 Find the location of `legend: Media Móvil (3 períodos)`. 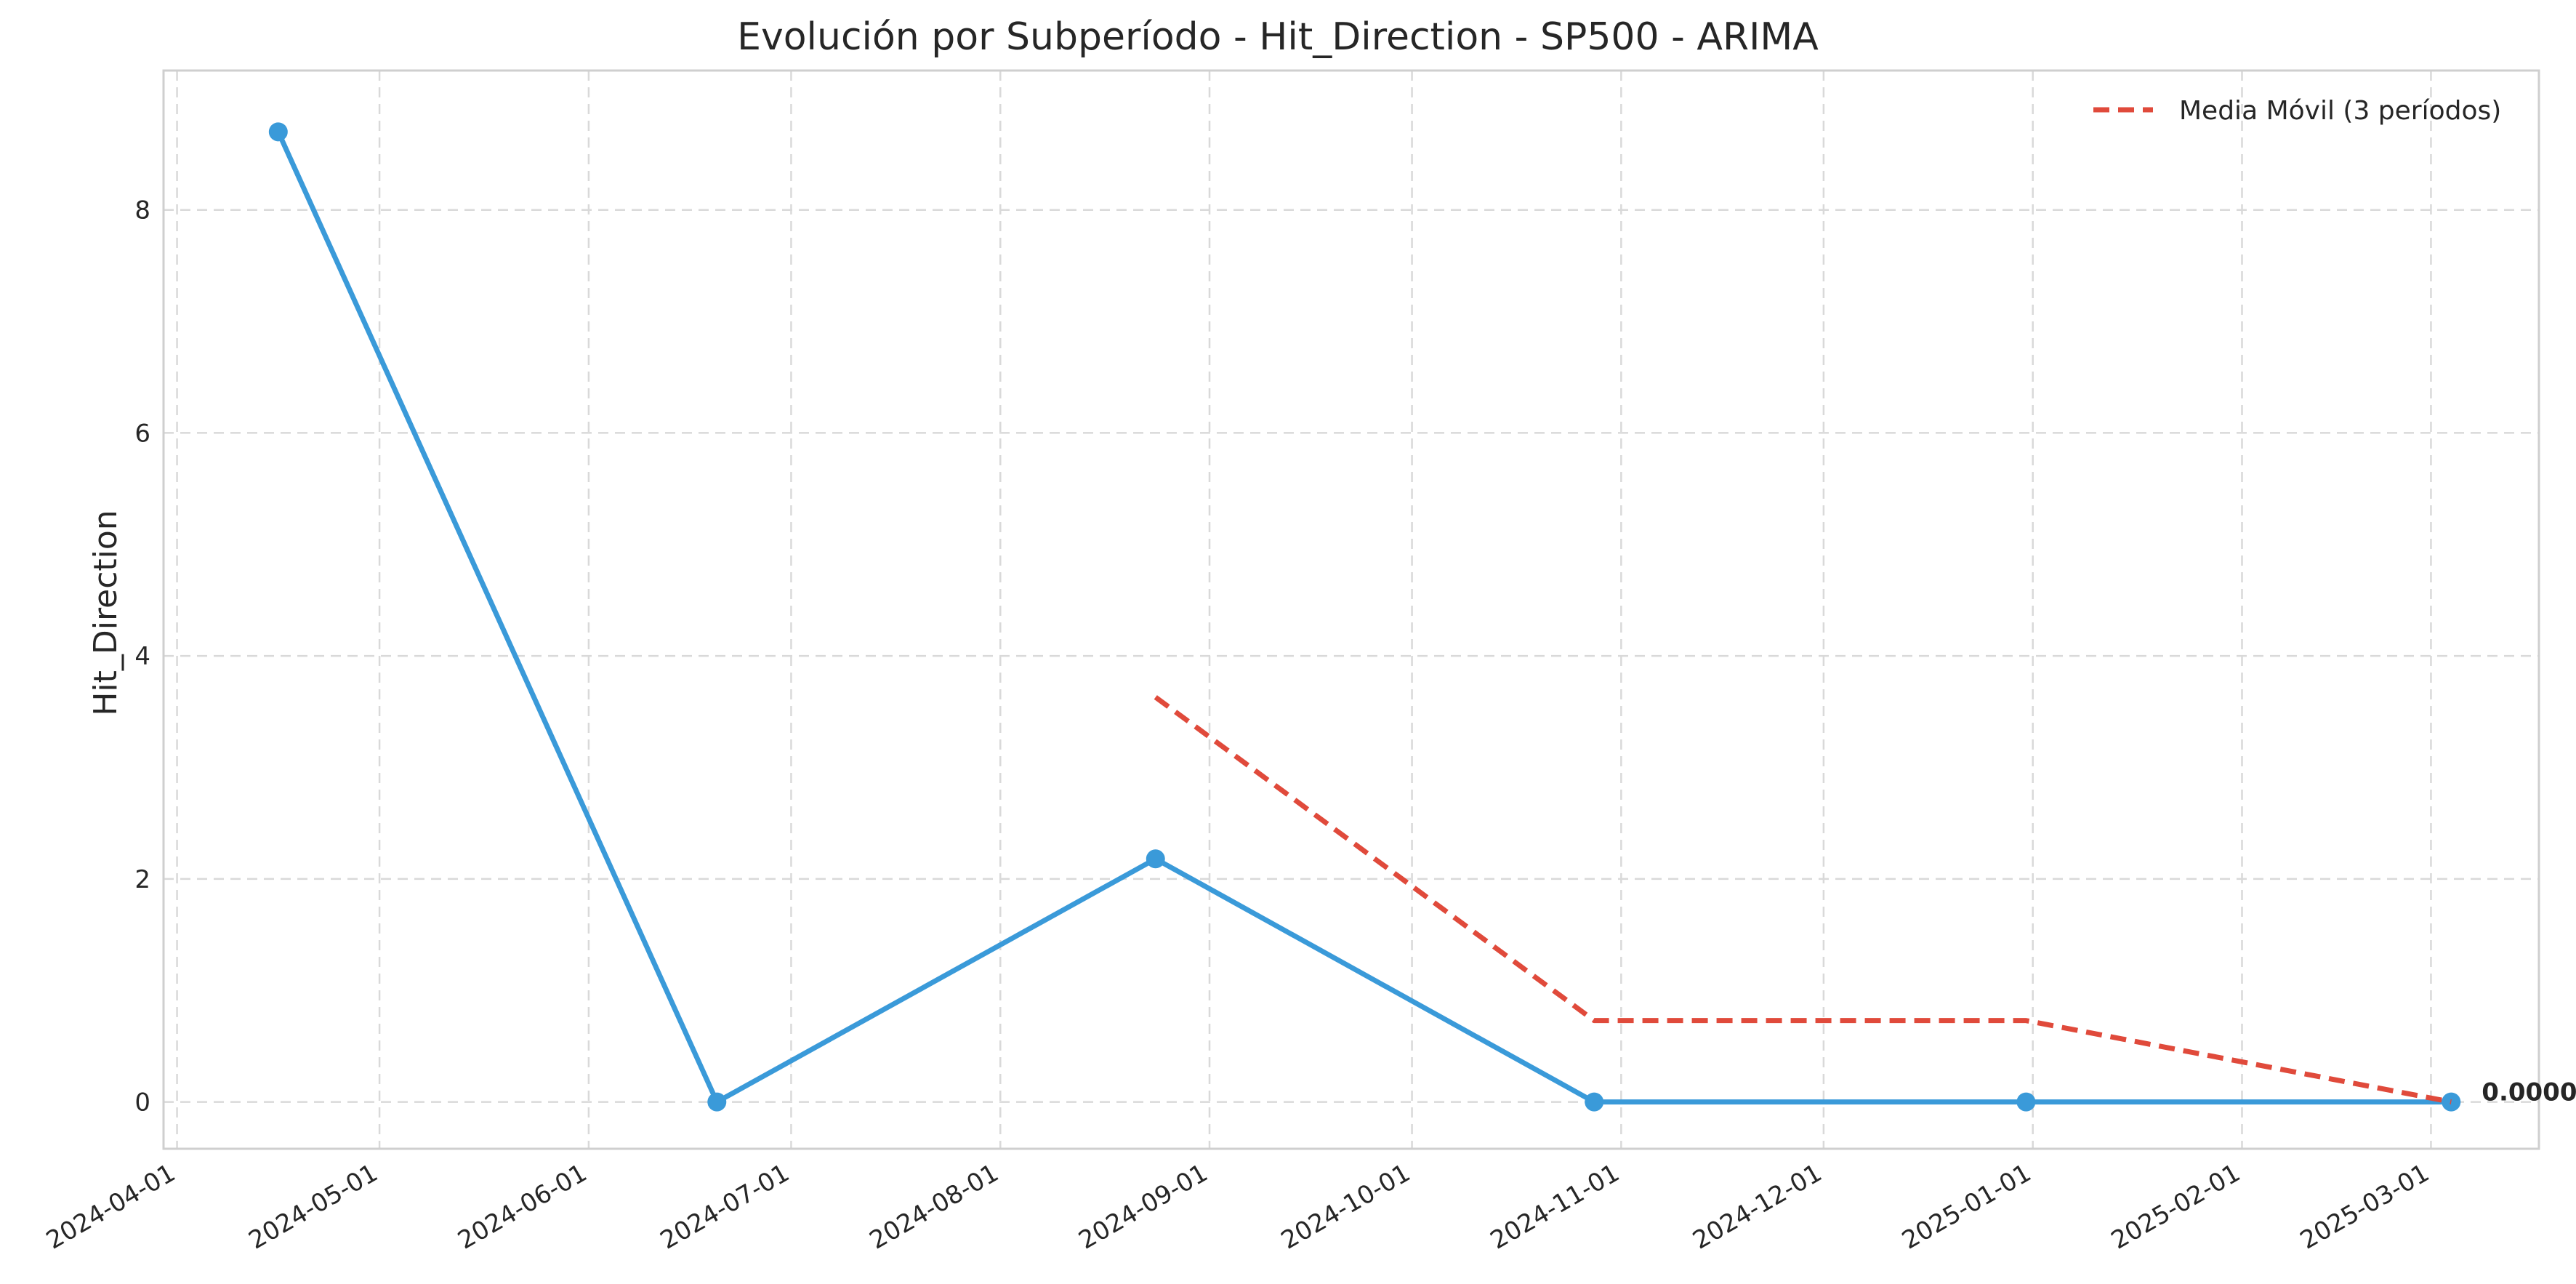

legend: Media Móvil (3 períodos) is located at coordinates (2297, 111).